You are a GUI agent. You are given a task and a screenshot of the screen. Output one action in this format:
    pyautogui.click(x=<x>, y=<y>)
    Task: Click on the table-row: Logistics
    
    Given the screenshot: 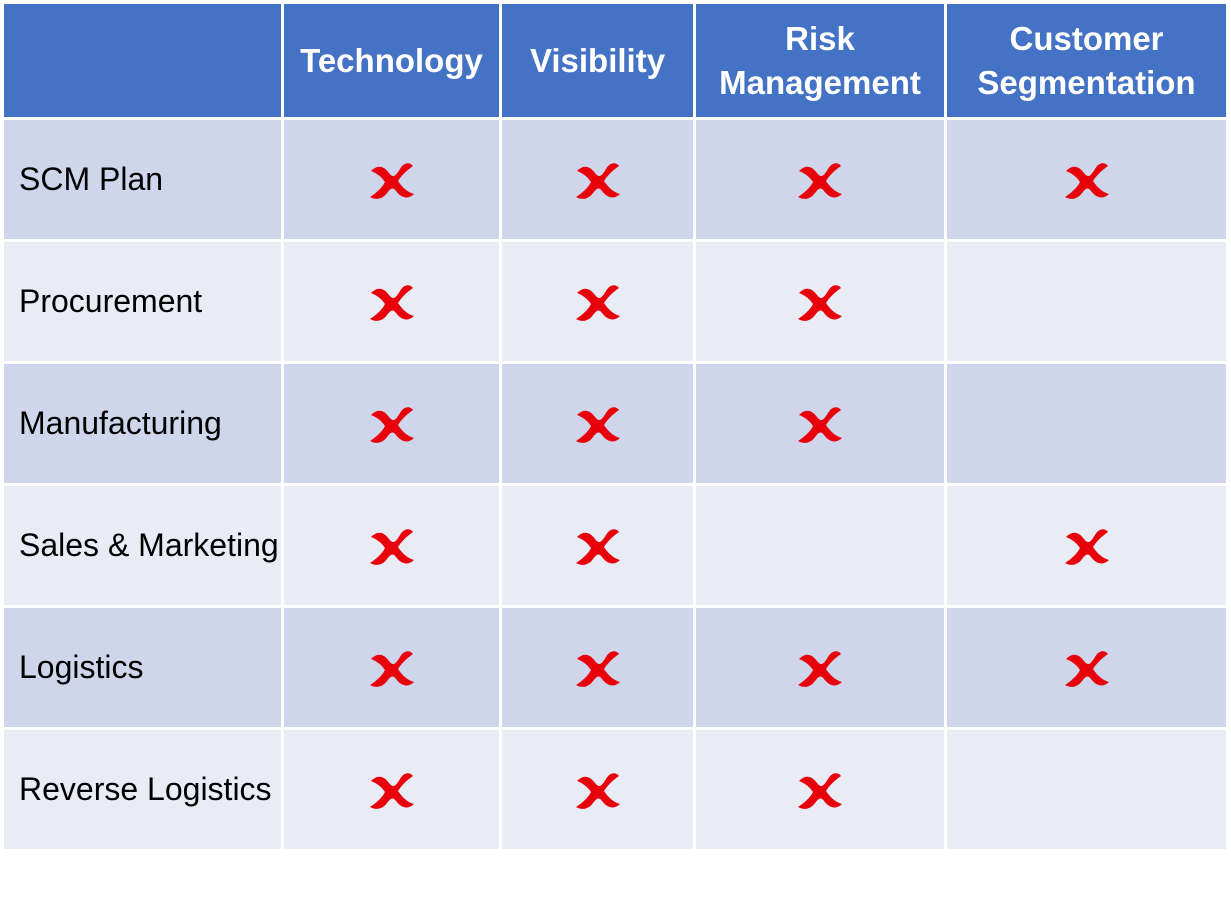 What is the action you would take?
    pyautogui.click(x=615, y=667)
    